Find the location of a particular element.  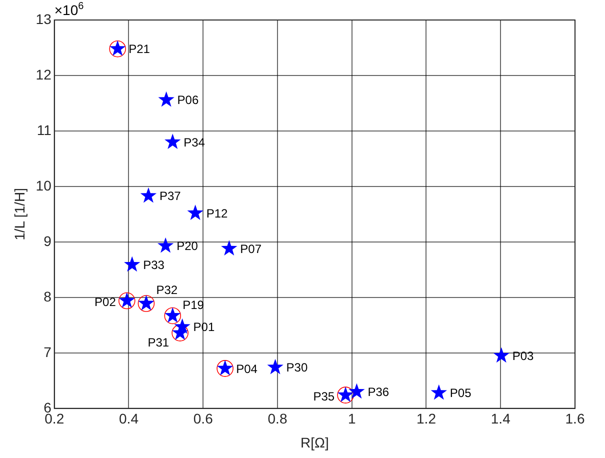

annotation: P32 is located at coordinates (167, 289).